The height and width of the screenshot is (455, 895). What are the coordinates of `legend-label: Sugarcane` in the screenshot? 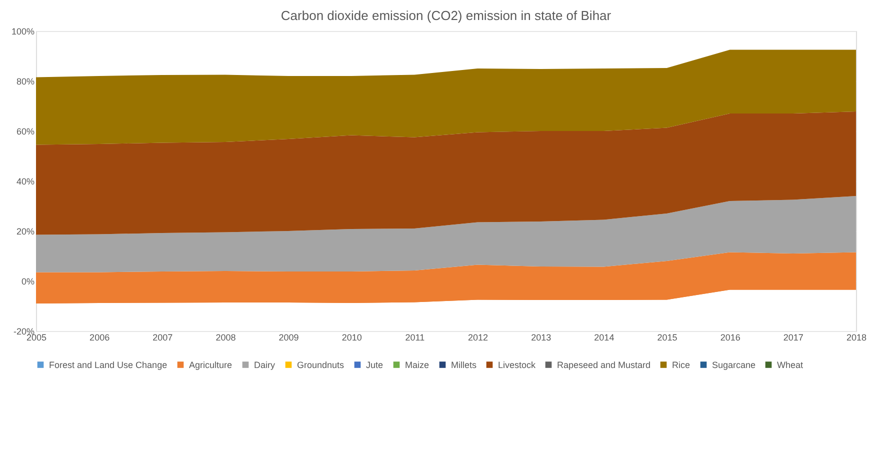 It's located at (734, 365).